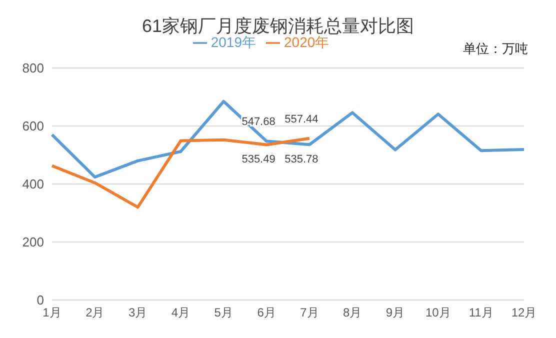 The image size is (556, 338). Describe the element at coordinates (180, 313) in the screenshot. I see `x-tick-label: 4月` at that location.